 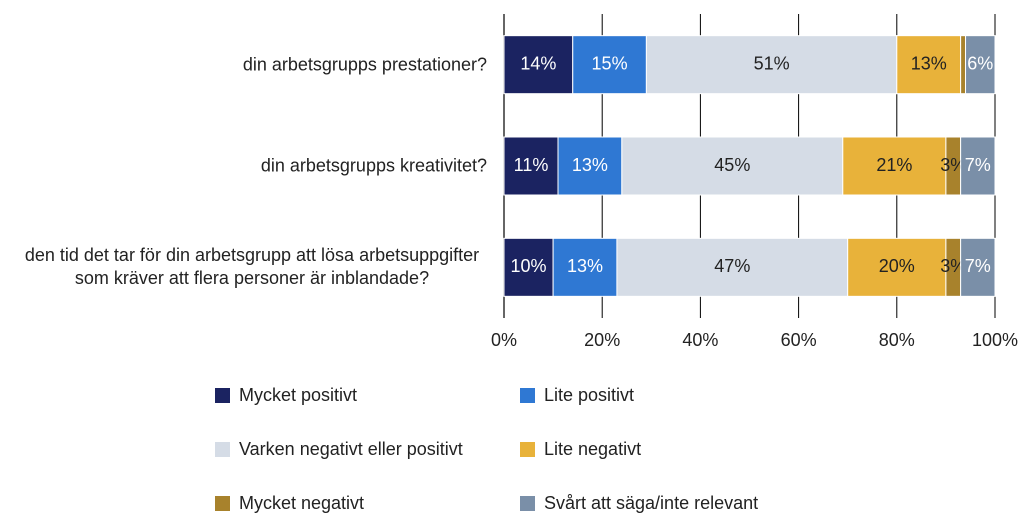 I want to click on value-label: 15%, so click(x=610, y=63).